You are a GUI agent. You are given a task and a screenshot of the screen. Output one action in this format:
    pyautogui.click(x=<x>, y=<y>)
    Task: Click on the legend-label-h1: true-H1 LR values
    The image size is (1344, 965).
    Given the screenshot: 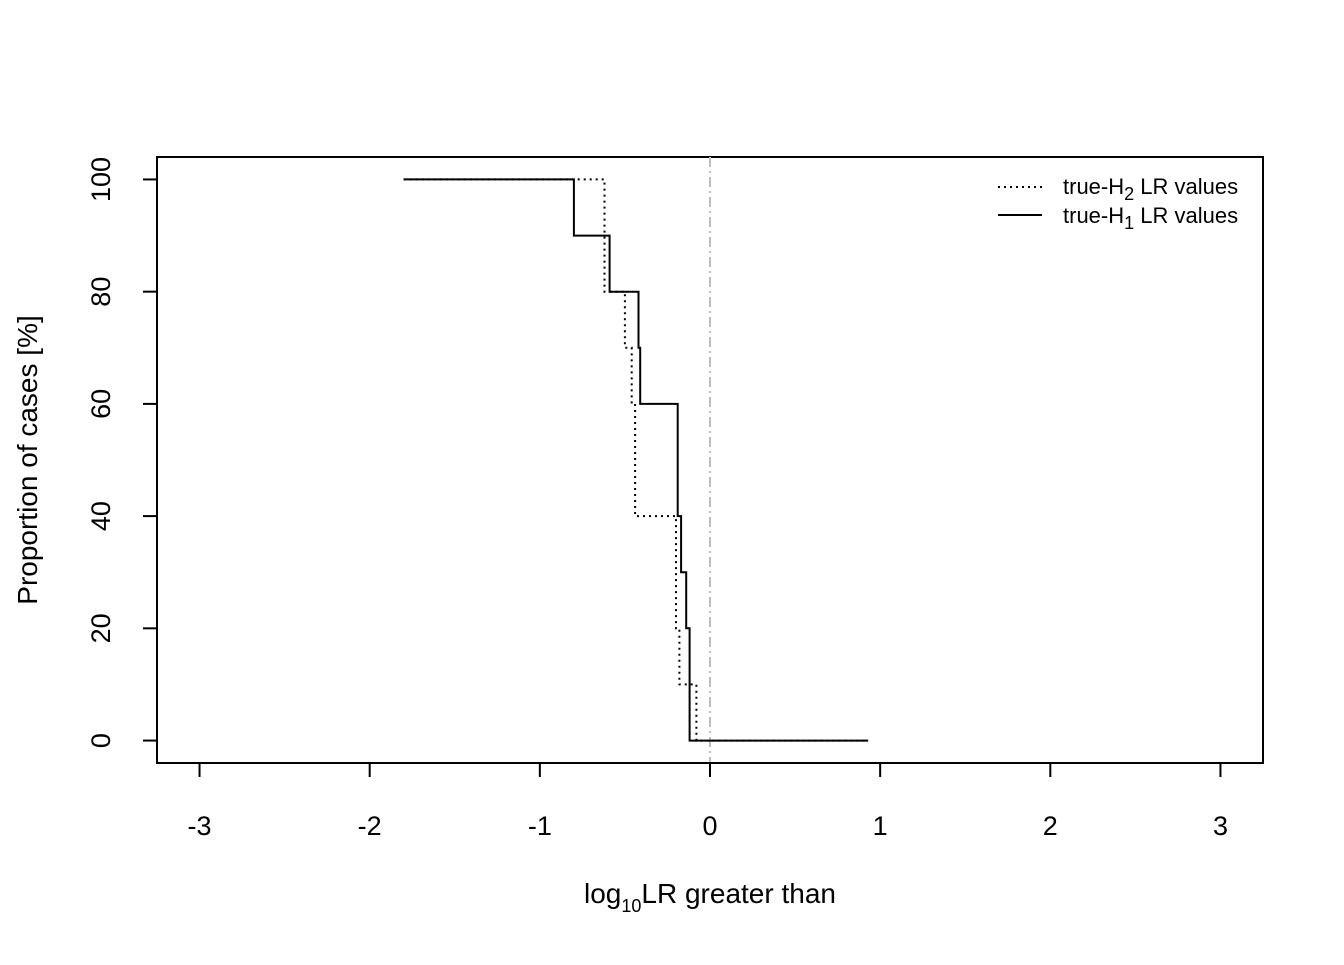 What is the action you would take?
    pyautogui.click(x=1150, y=218)
    